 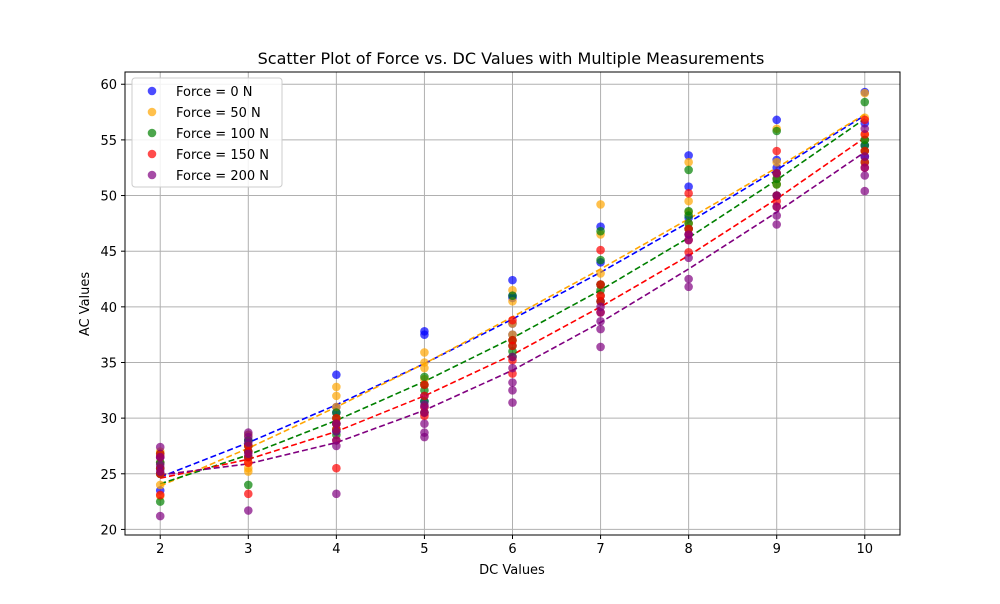 I want to click on x-tick-label: 10, so click(x=864, y=549).